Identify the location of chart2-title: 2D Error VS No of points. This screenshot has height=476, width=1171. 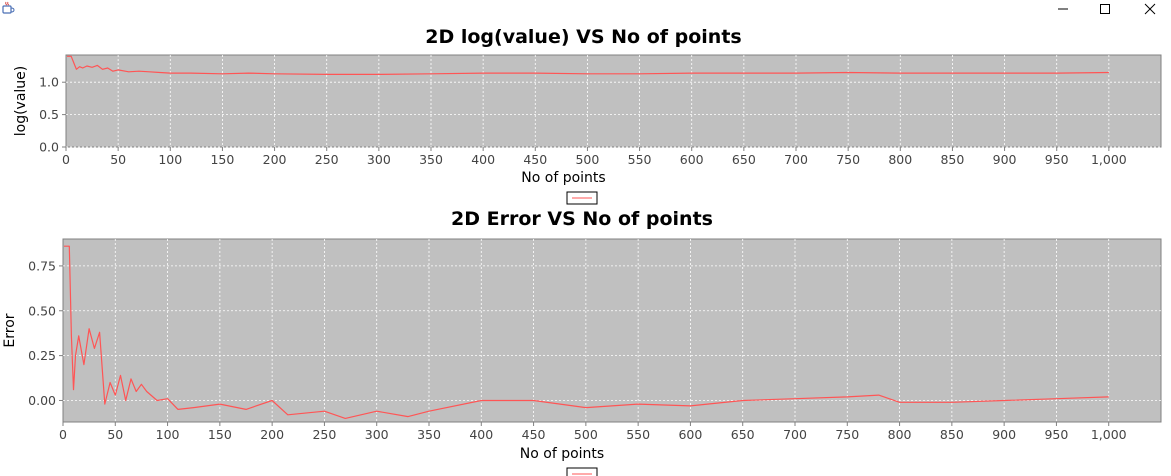
(582, 219).